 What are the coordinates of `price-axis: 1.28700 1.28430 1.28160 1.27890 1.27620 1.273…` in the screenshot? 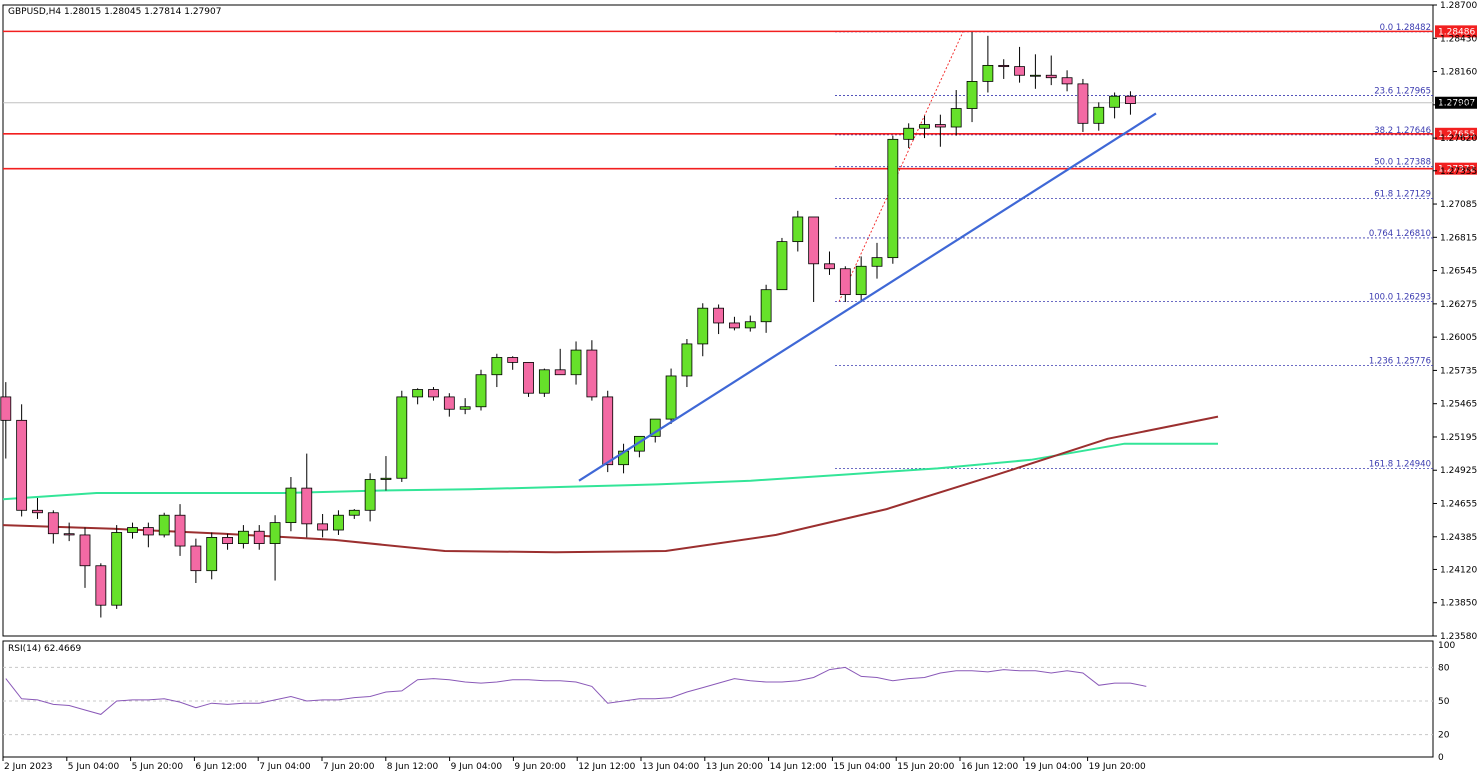 It's located at (1455, 321).